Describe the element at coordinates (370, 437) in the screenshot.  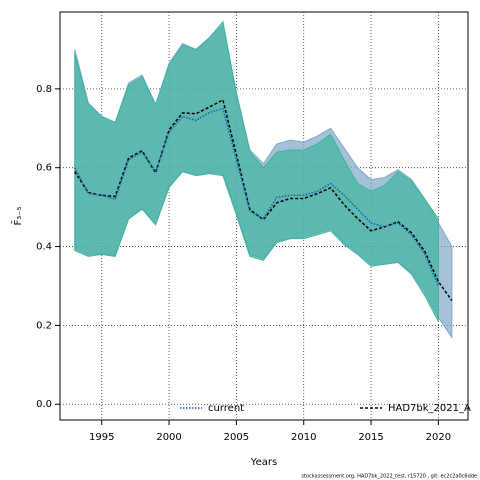
I see `x-tick-label: 2015` at that location.